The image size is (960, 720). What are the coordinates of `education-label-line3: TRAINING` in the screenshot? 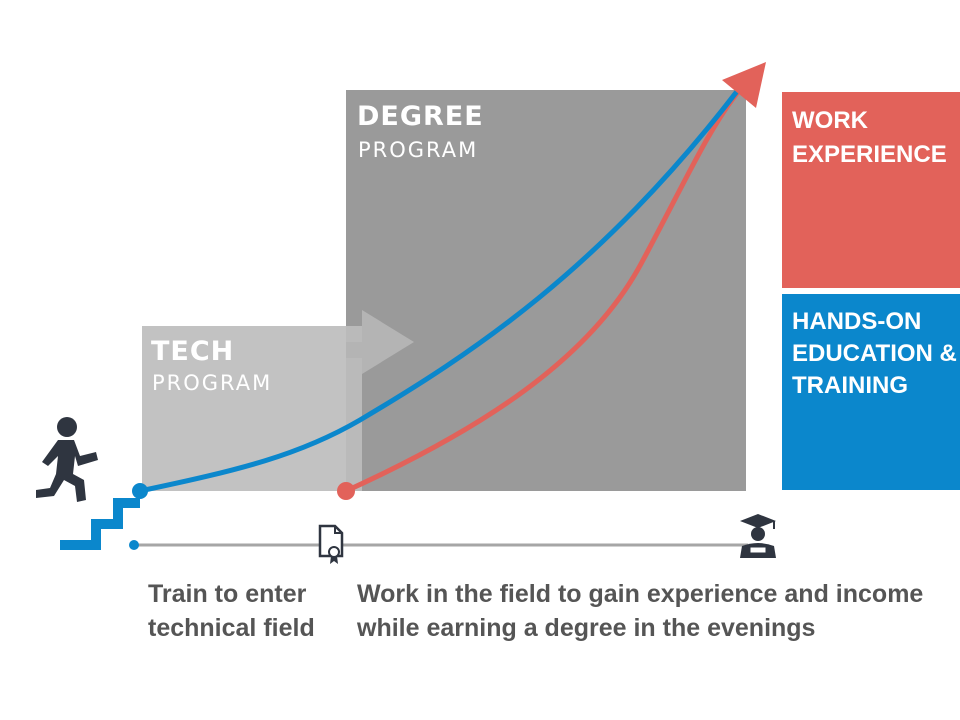 It's located at (850, 385).